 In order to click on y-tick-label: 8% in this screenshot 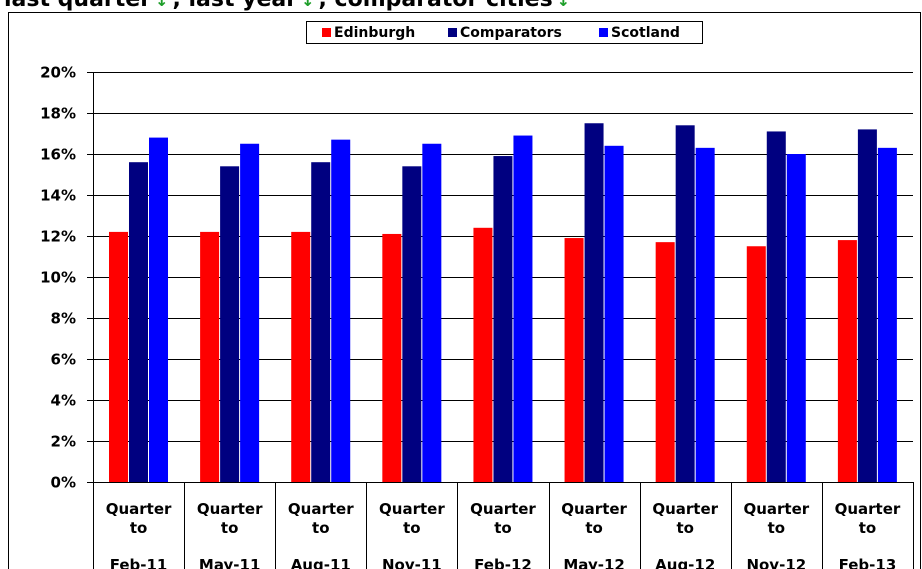, I will do `click(63, 319)`.